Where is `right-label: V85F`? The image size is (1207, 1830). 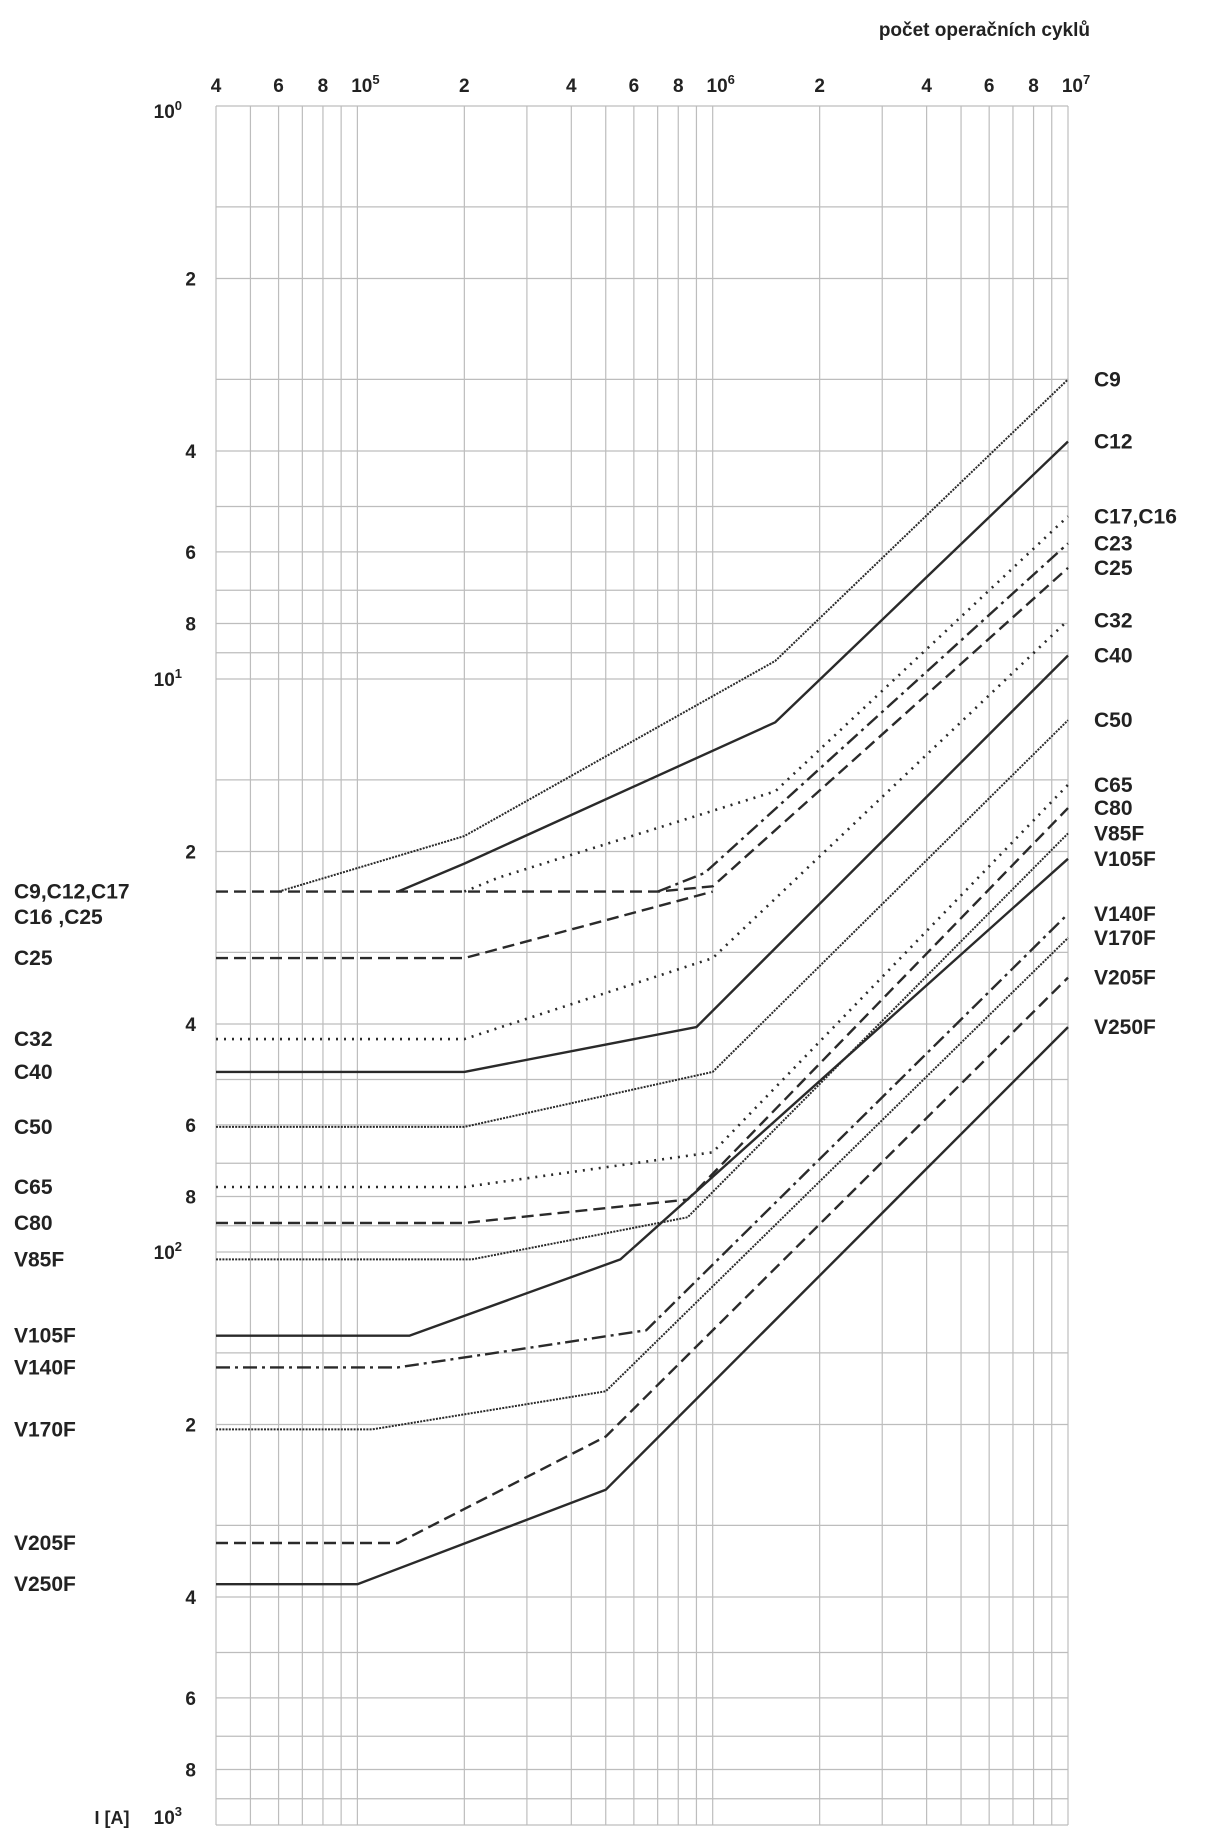 right-label: V85F is located at coordinates (1119, 833).